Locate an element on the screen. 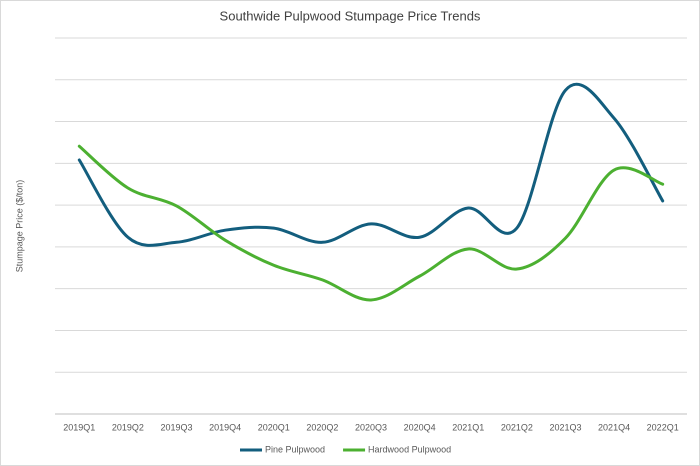 Image resolution: width=700 pixels, height=466 pixels. x-tick-label: 2020Q1 is located at coordinates (274, 427).